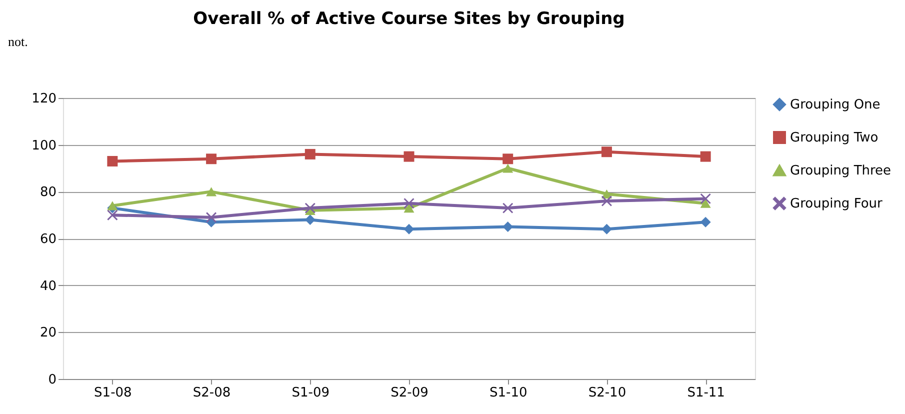 The image size is (905, 414). I want to click on x-tick-label: S2-09, so click(409, 393).